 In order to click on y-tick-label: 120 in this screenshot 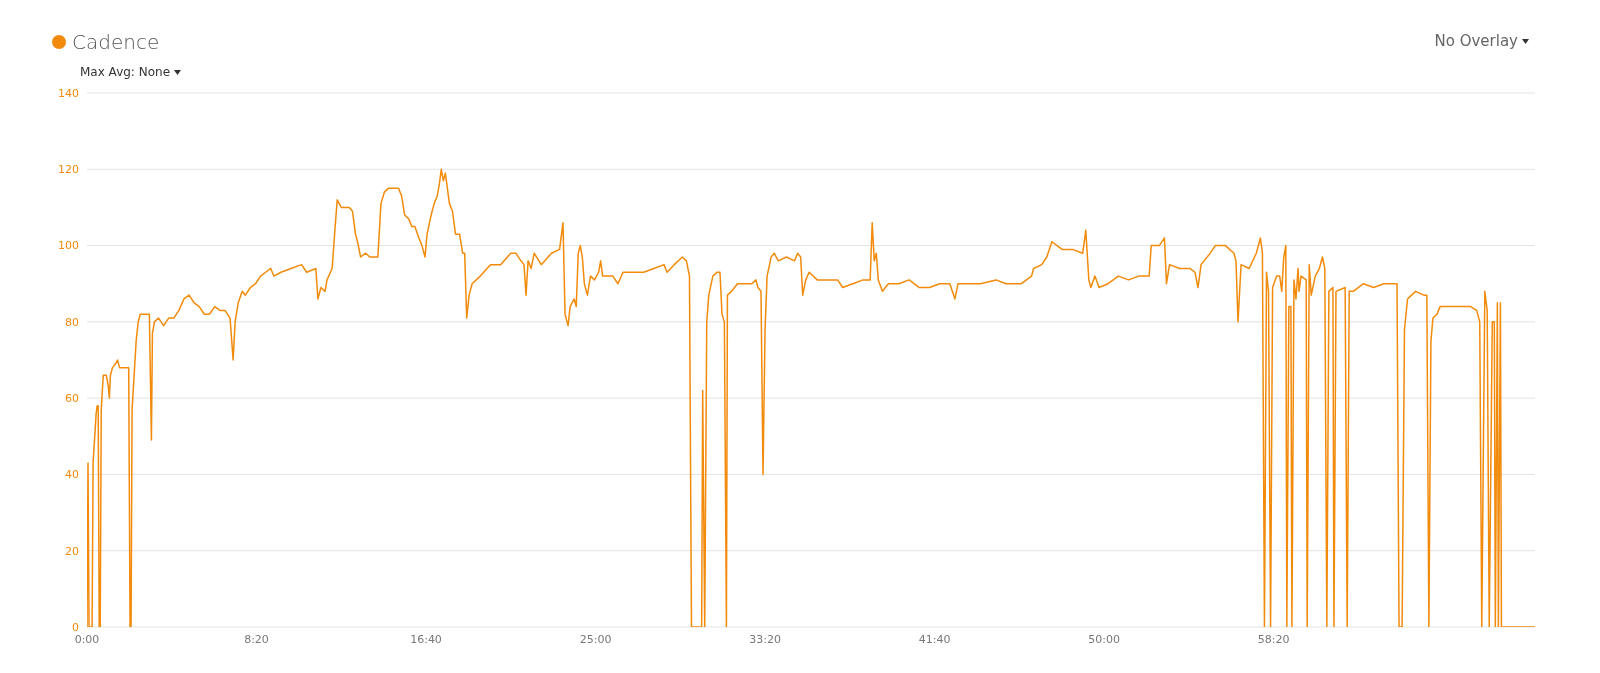, I will do `click(68, 170)`.